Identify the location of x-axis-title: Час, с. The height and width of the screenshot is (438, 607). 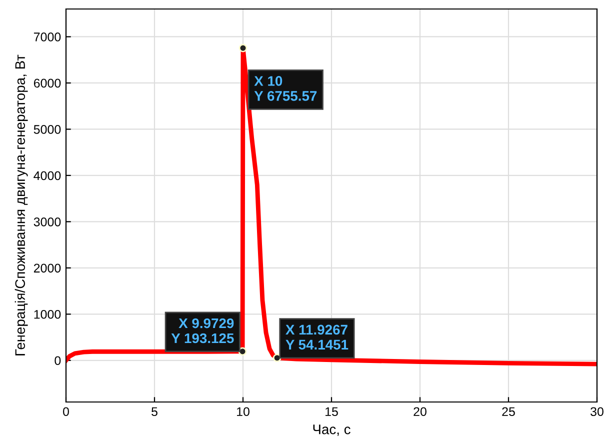
(331, 430).